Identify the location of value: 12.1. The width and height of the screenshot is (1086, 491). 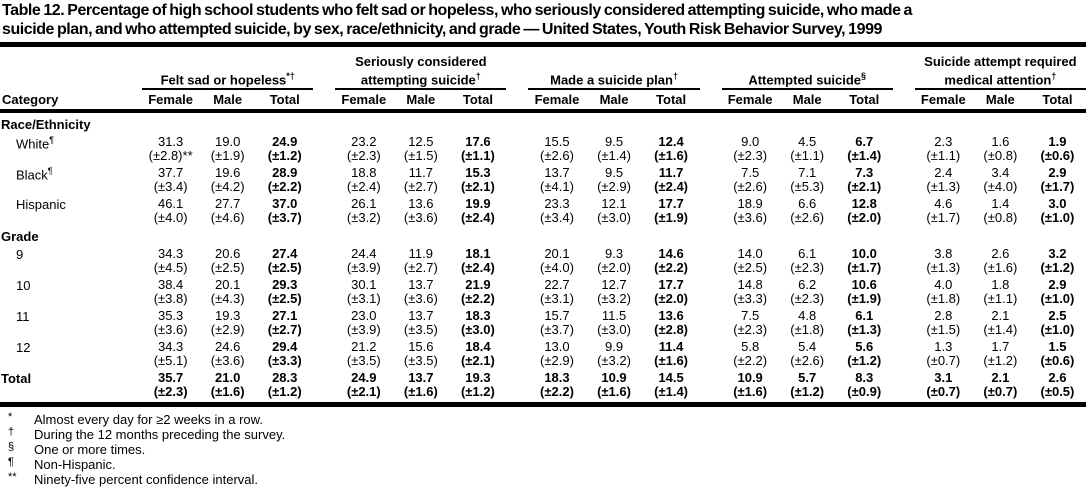
(614, 204).